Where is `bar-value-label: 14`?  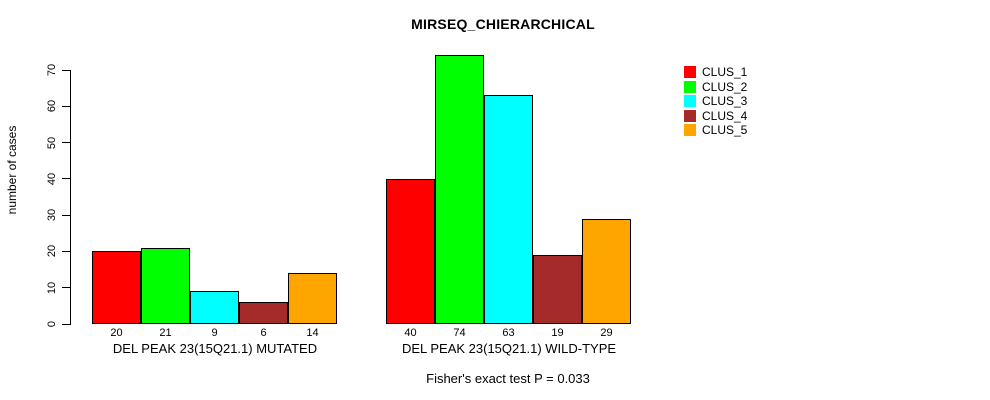
bar-value-label: 14 is located at coordinates (312, 333).